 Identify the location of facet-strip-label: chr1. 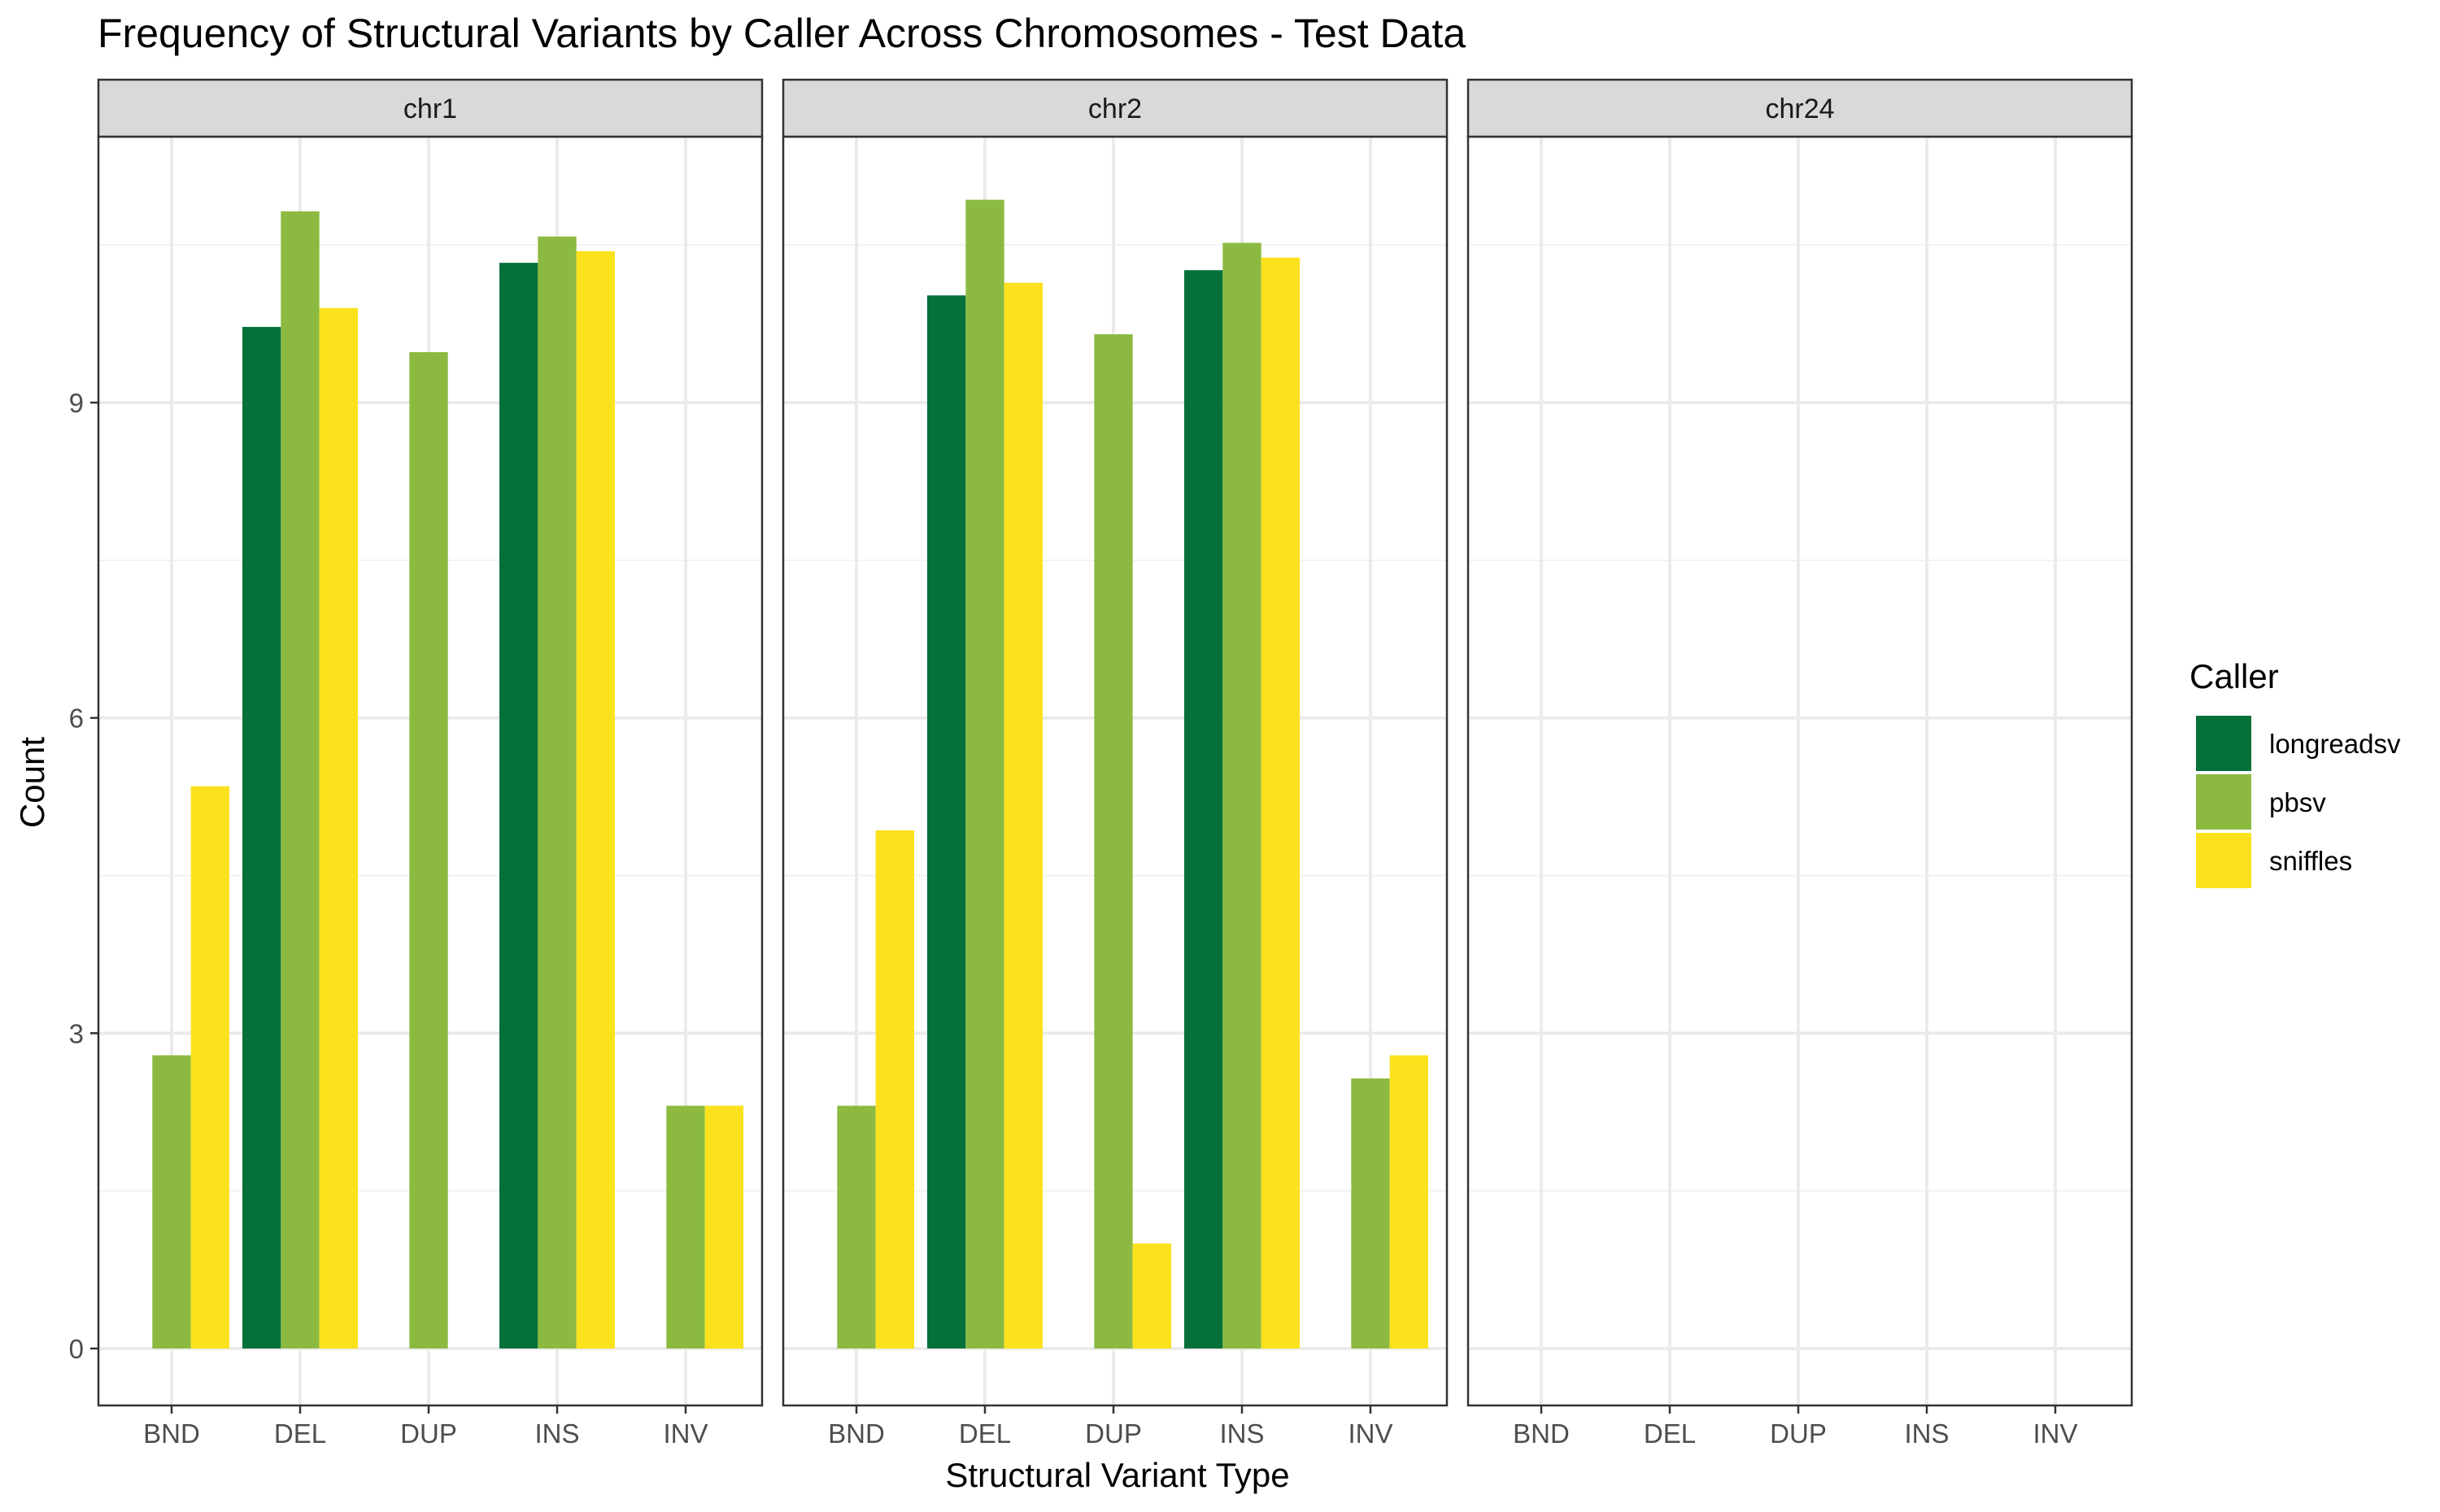
(430, 109).